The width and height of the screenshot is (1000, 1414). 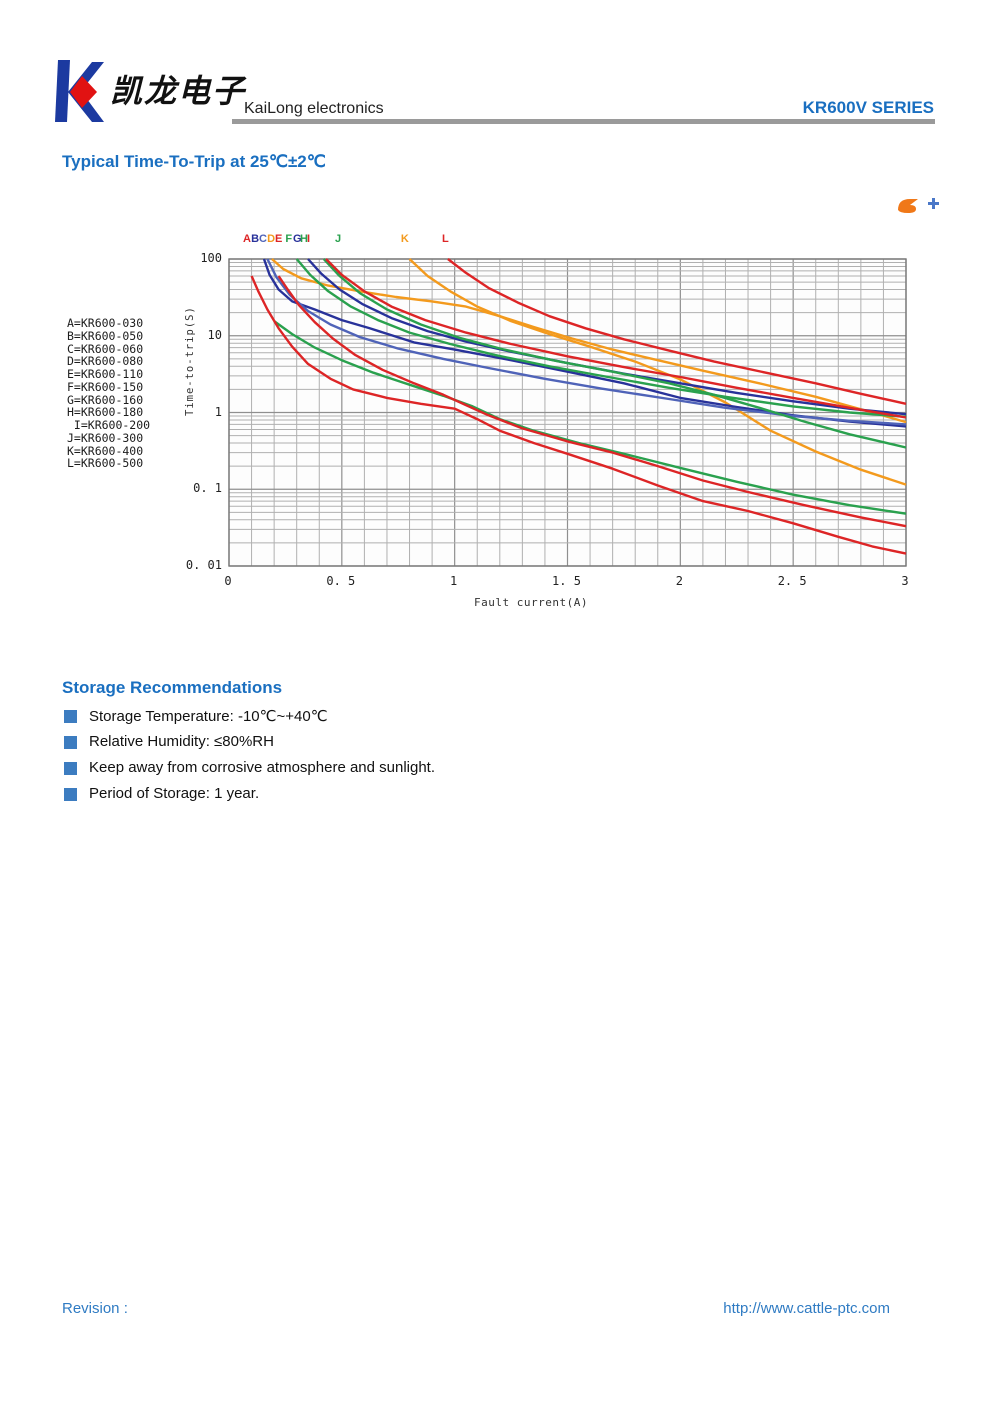 What do you see at coordinates (677, 331) in the screenshot?
I see `curve-L` at bounding box center [677, 331].